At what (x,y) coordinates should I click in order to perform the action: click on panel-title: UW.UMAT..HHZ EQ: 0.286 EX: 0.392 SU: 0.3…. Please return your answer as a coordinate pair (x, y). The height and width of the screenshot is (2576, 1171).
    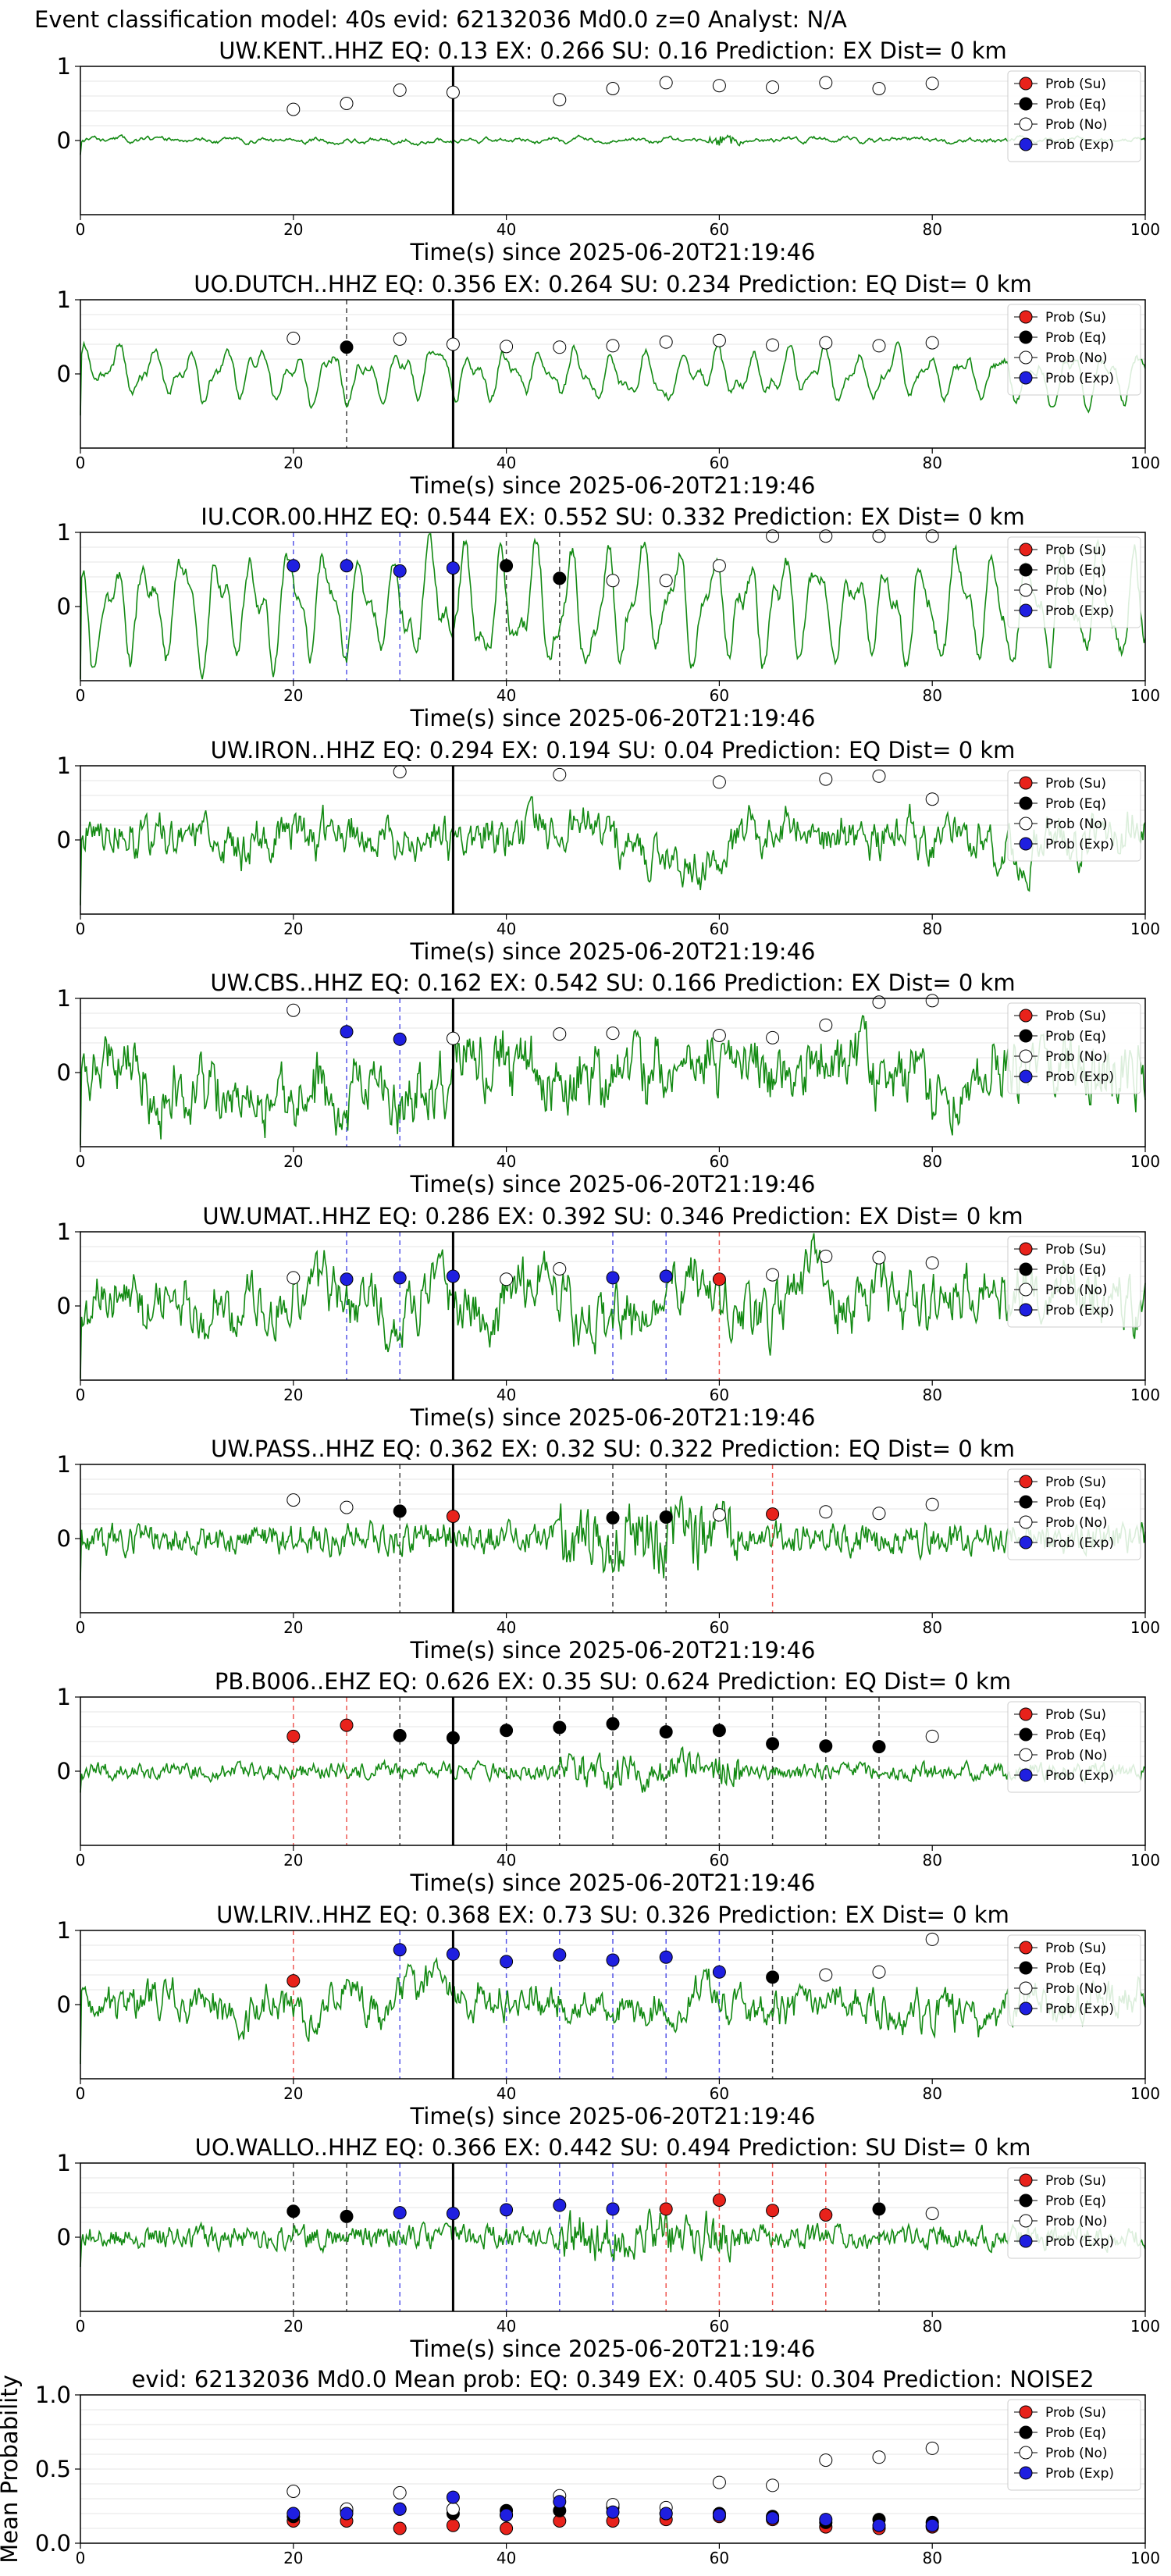
    Looking at the image, I should click on (612, 1216).